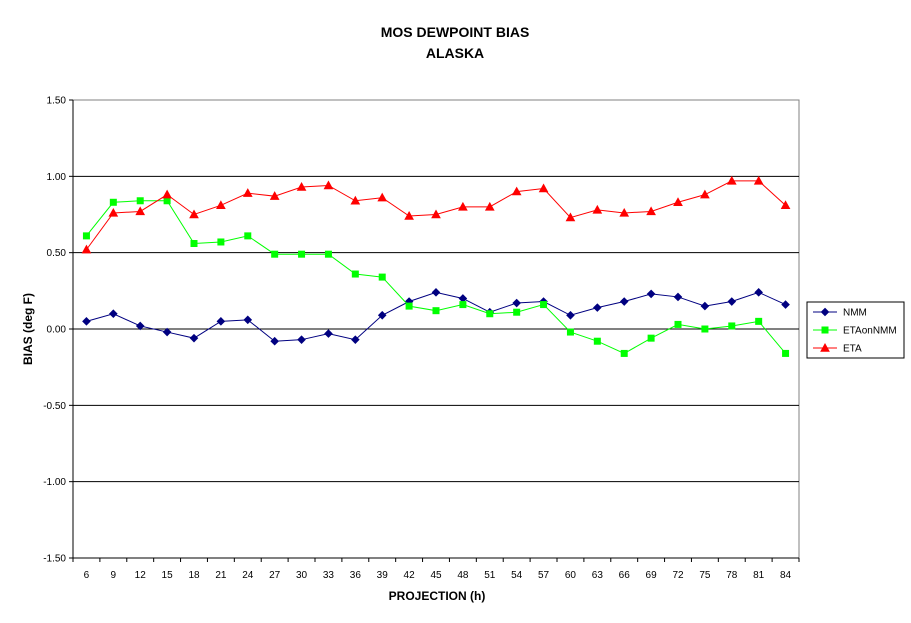  What do you see at coordinates (54, 482) in the screenshot?
I see `y-tick-label: -1.00` at bounding box center [54, 482].